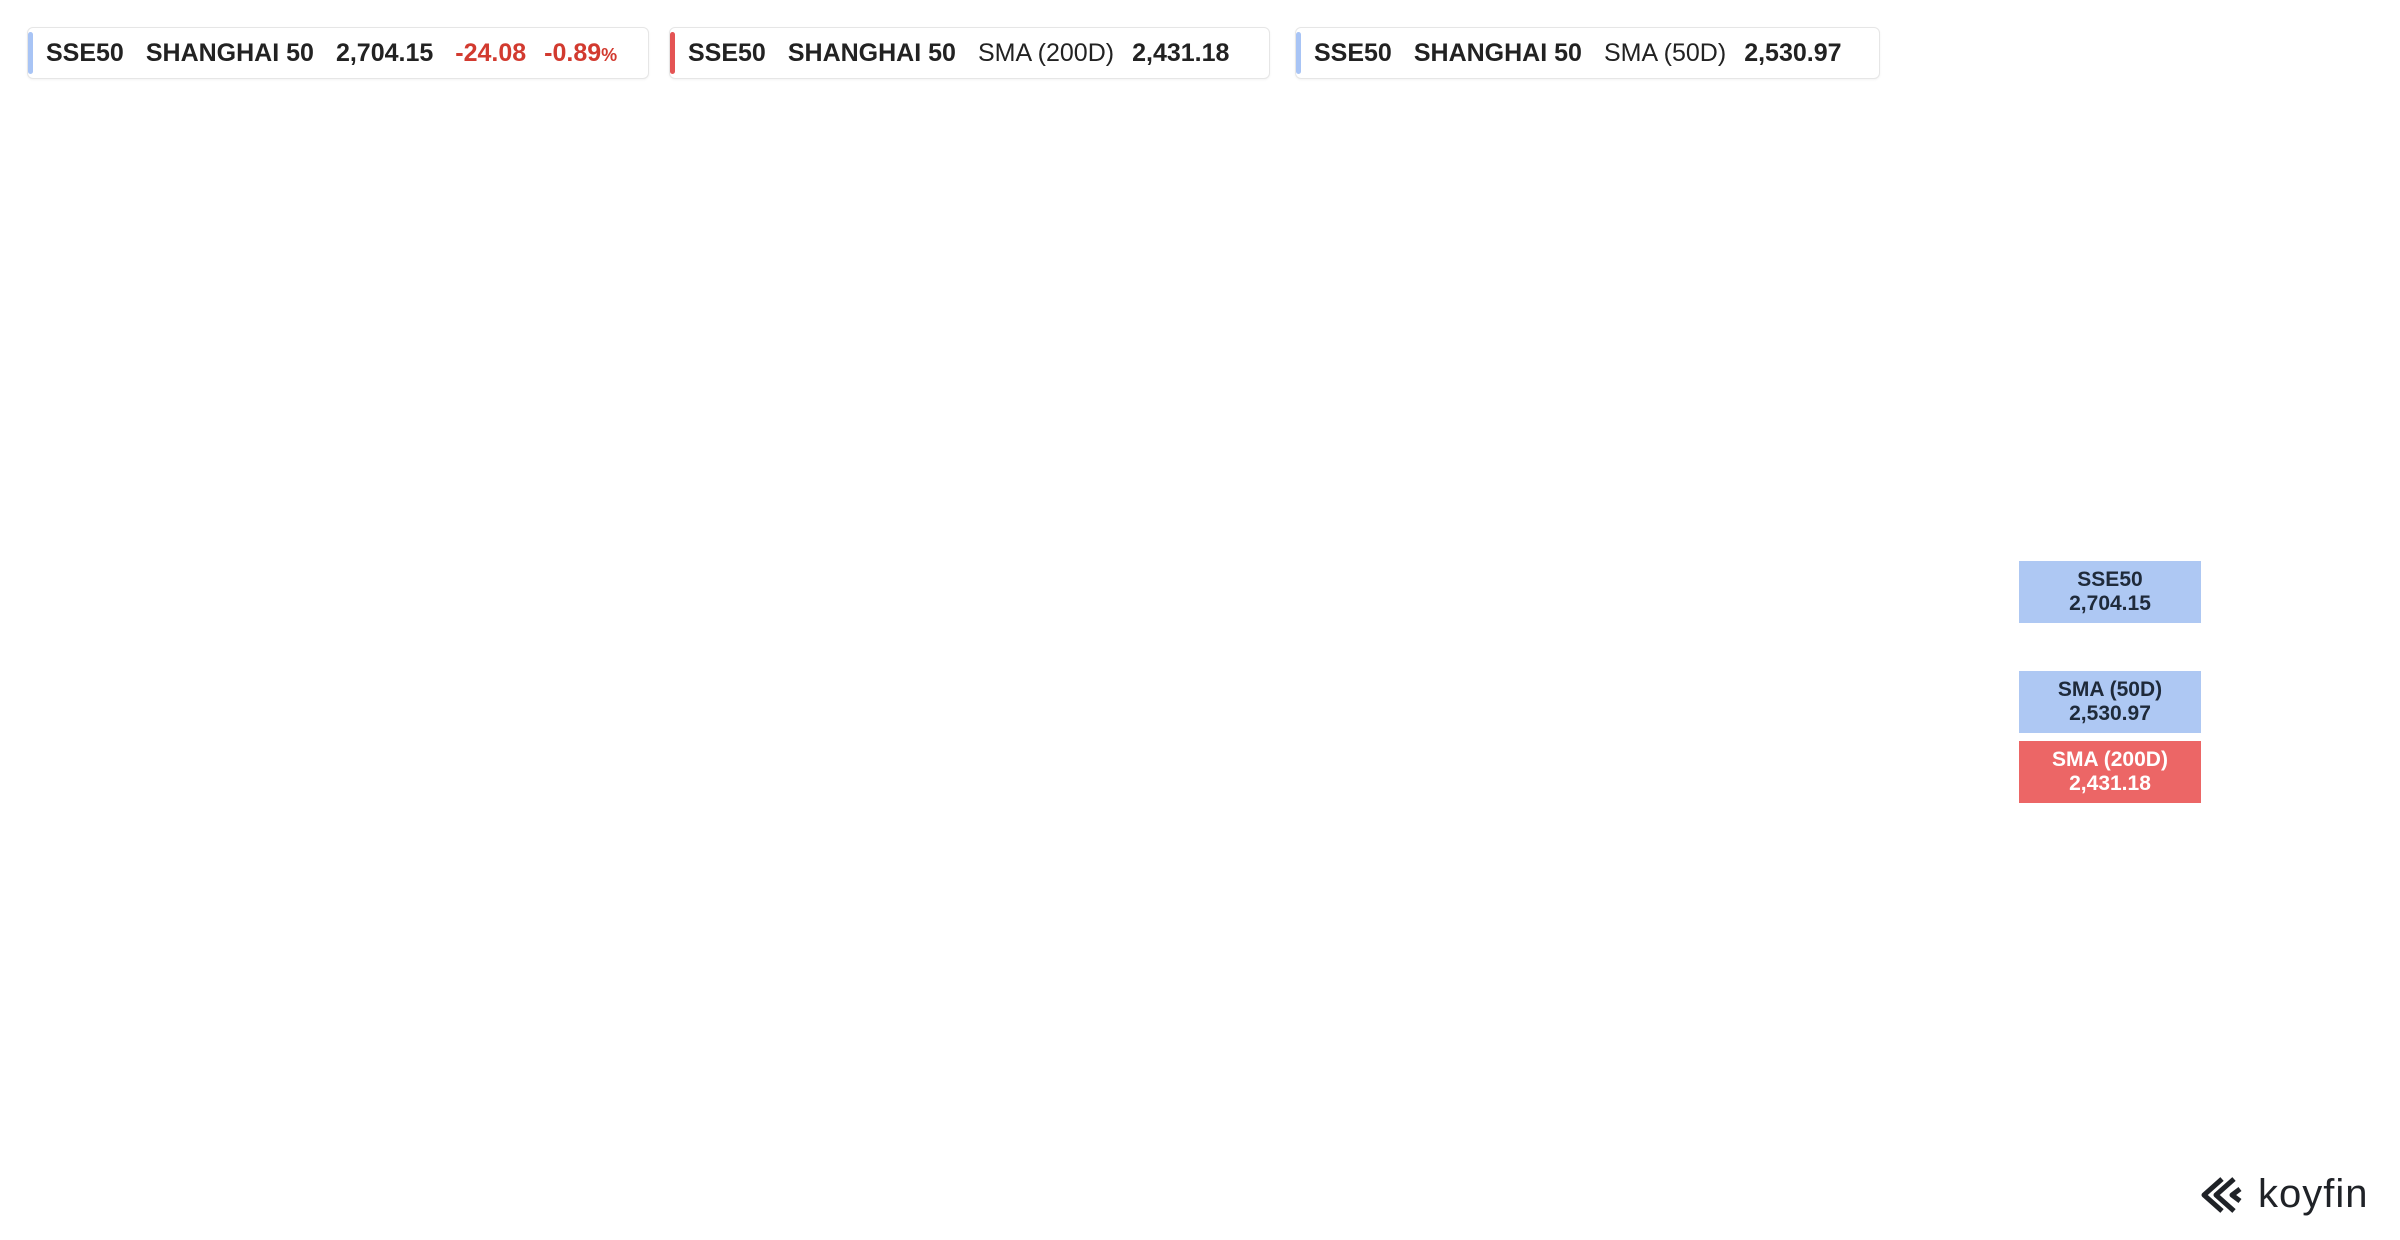  I want to click on badge-sma50: SMA (50D) 2,530.97, so click(2110, 702).